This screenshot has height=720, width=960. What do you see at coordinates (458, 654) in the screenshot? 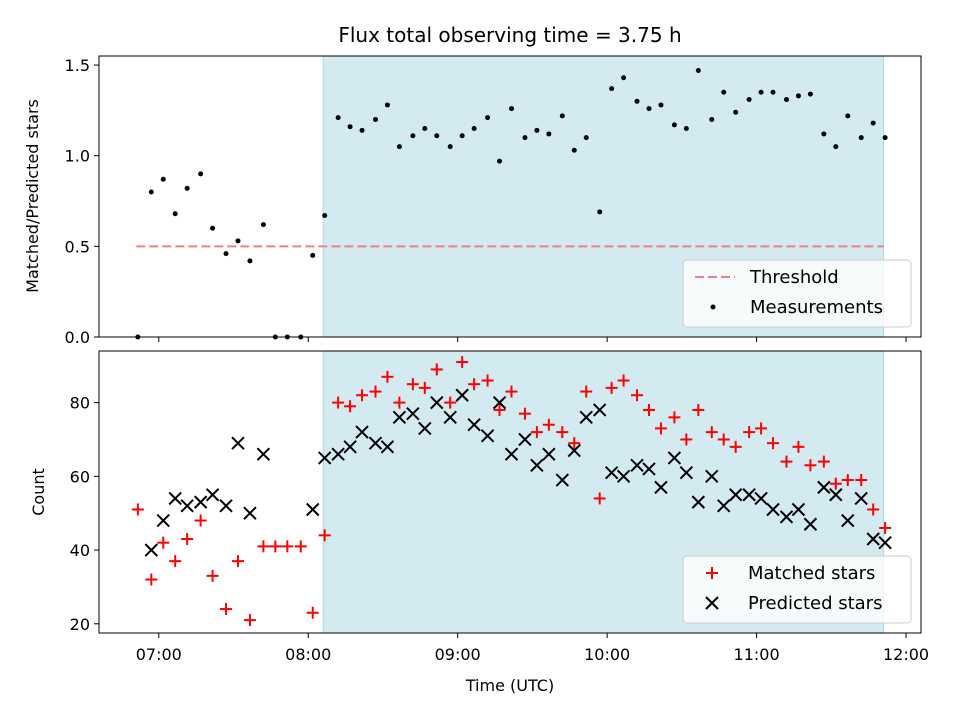
I see `x-tick-label: 09:00` at bounding box center [458, 654].